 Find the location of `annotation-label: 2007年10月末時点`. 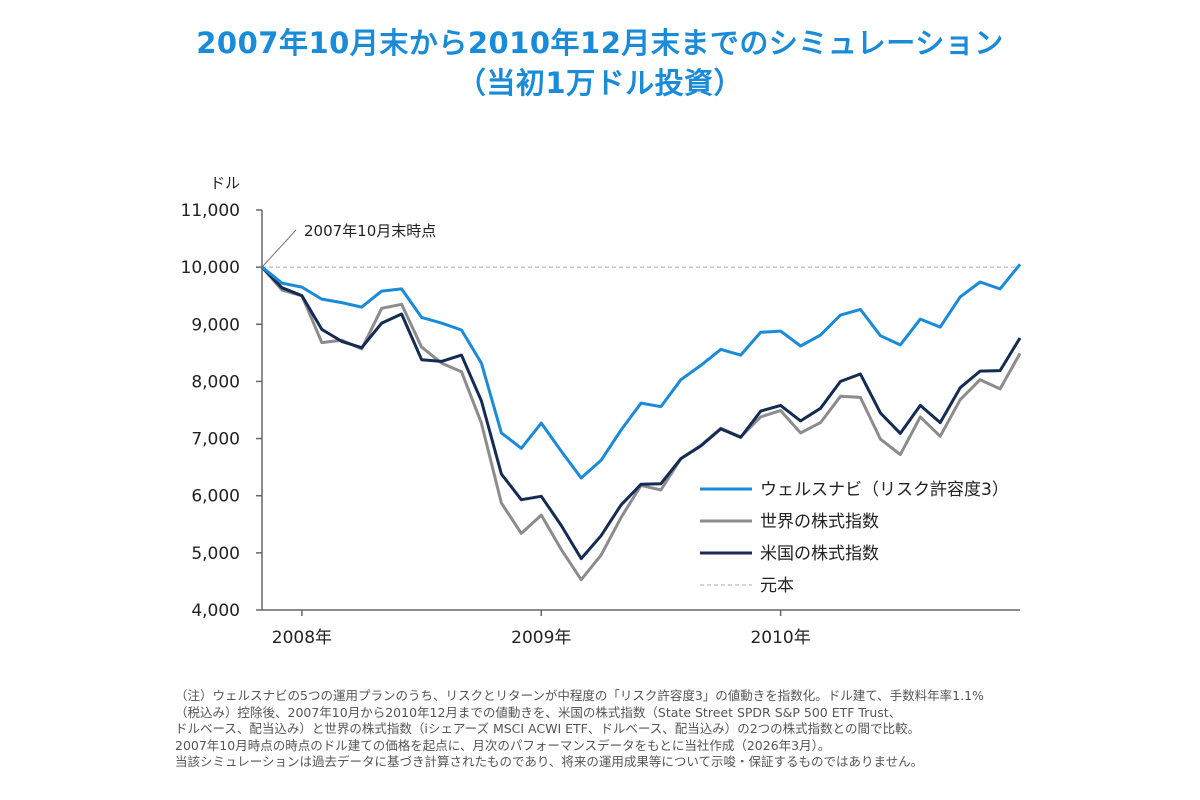

annotation-label: 2007年10月末時点 is located at coordinates (370, 231).